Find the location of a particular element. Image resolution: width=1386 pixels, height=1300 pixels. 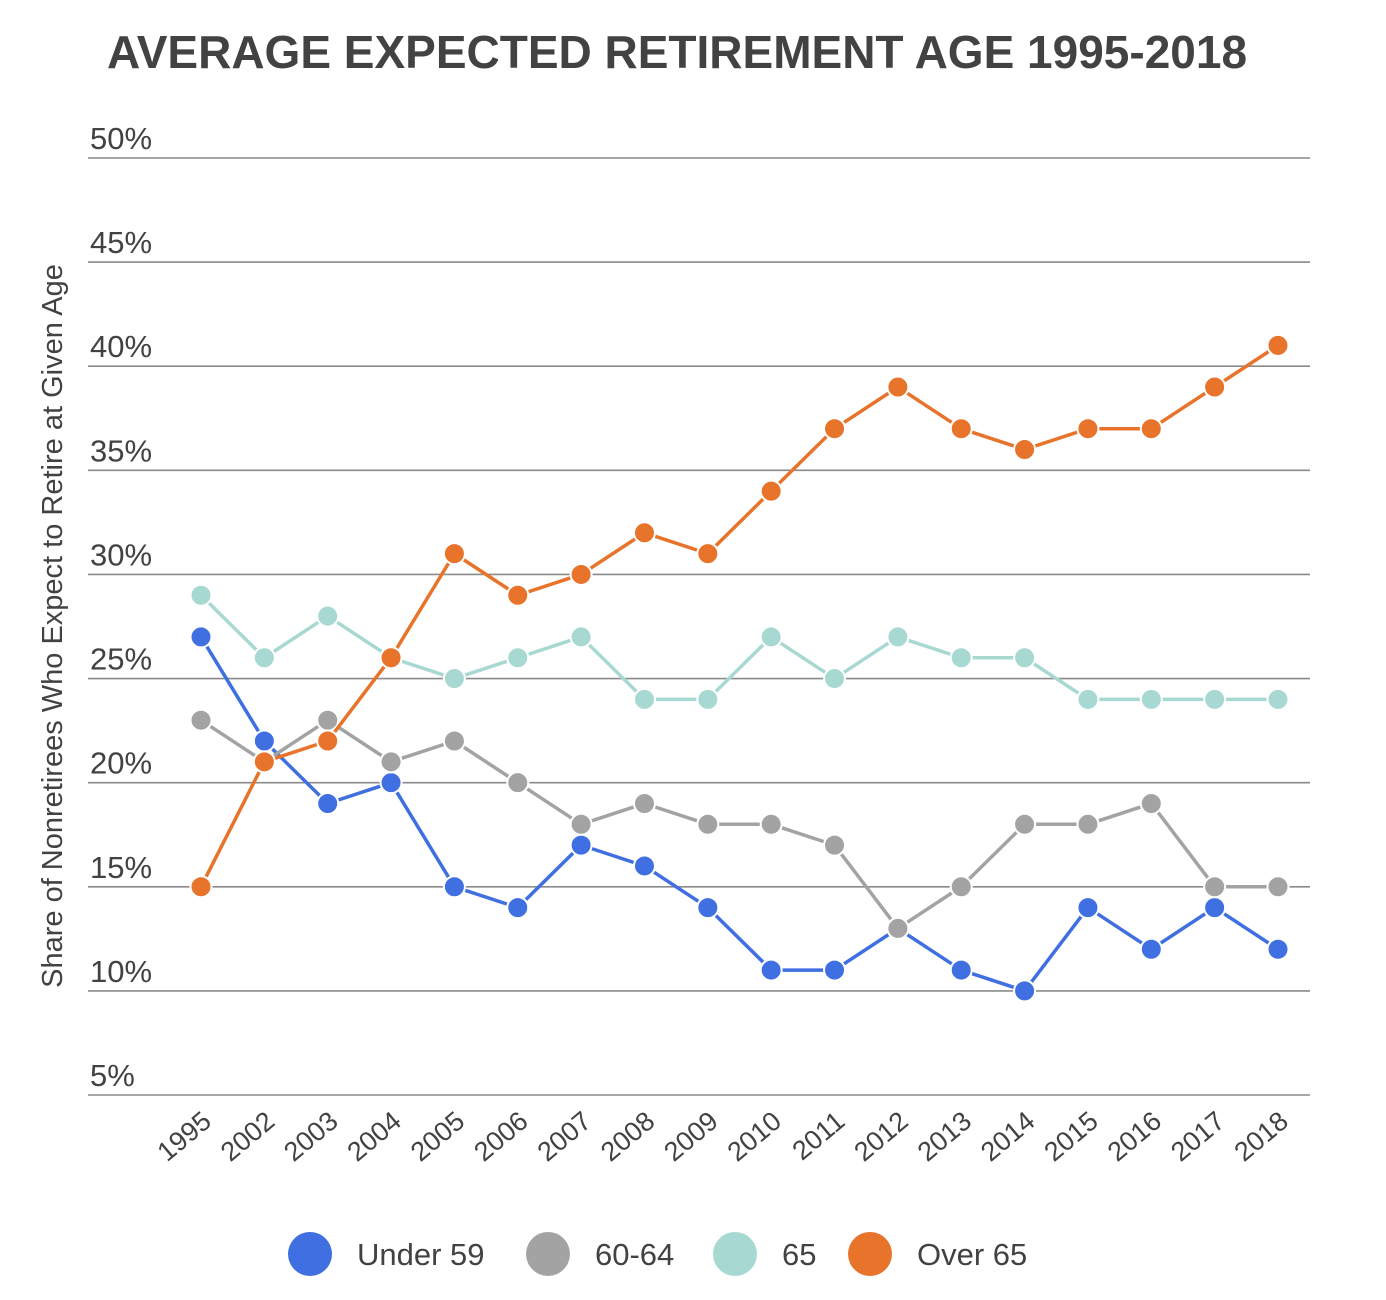

x-tick-label: 2015 is located at coordinates (1070, 1137).